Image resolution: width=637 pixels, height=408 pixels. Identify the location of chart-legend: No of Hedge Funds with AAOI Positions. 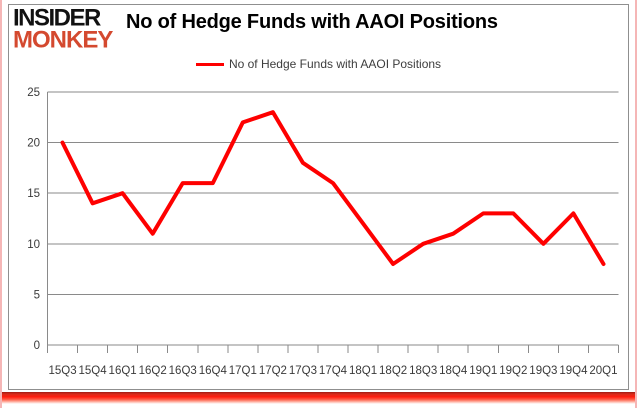
(318, 64).